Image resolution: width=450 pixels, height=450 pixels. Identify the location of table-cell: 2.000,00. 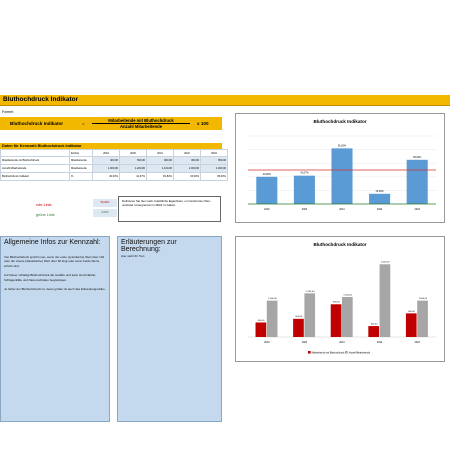
(187, 168).